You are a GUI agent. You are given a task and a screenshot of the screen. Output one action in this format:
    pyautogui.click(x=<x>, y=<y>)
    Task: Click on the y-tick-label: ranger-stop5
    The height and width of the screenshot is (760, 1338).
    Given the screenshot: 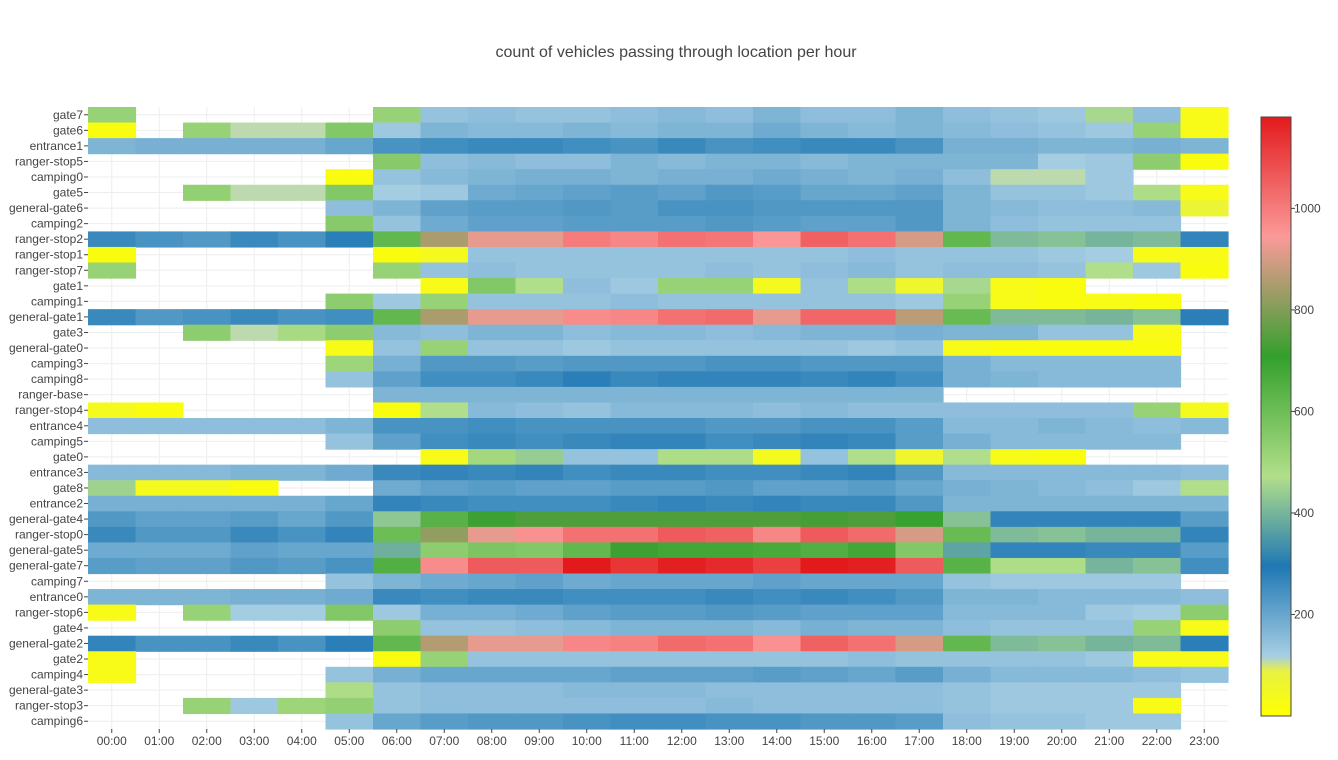 What is the action you would take?
    pyautogui.click(x=49, y=161)
    